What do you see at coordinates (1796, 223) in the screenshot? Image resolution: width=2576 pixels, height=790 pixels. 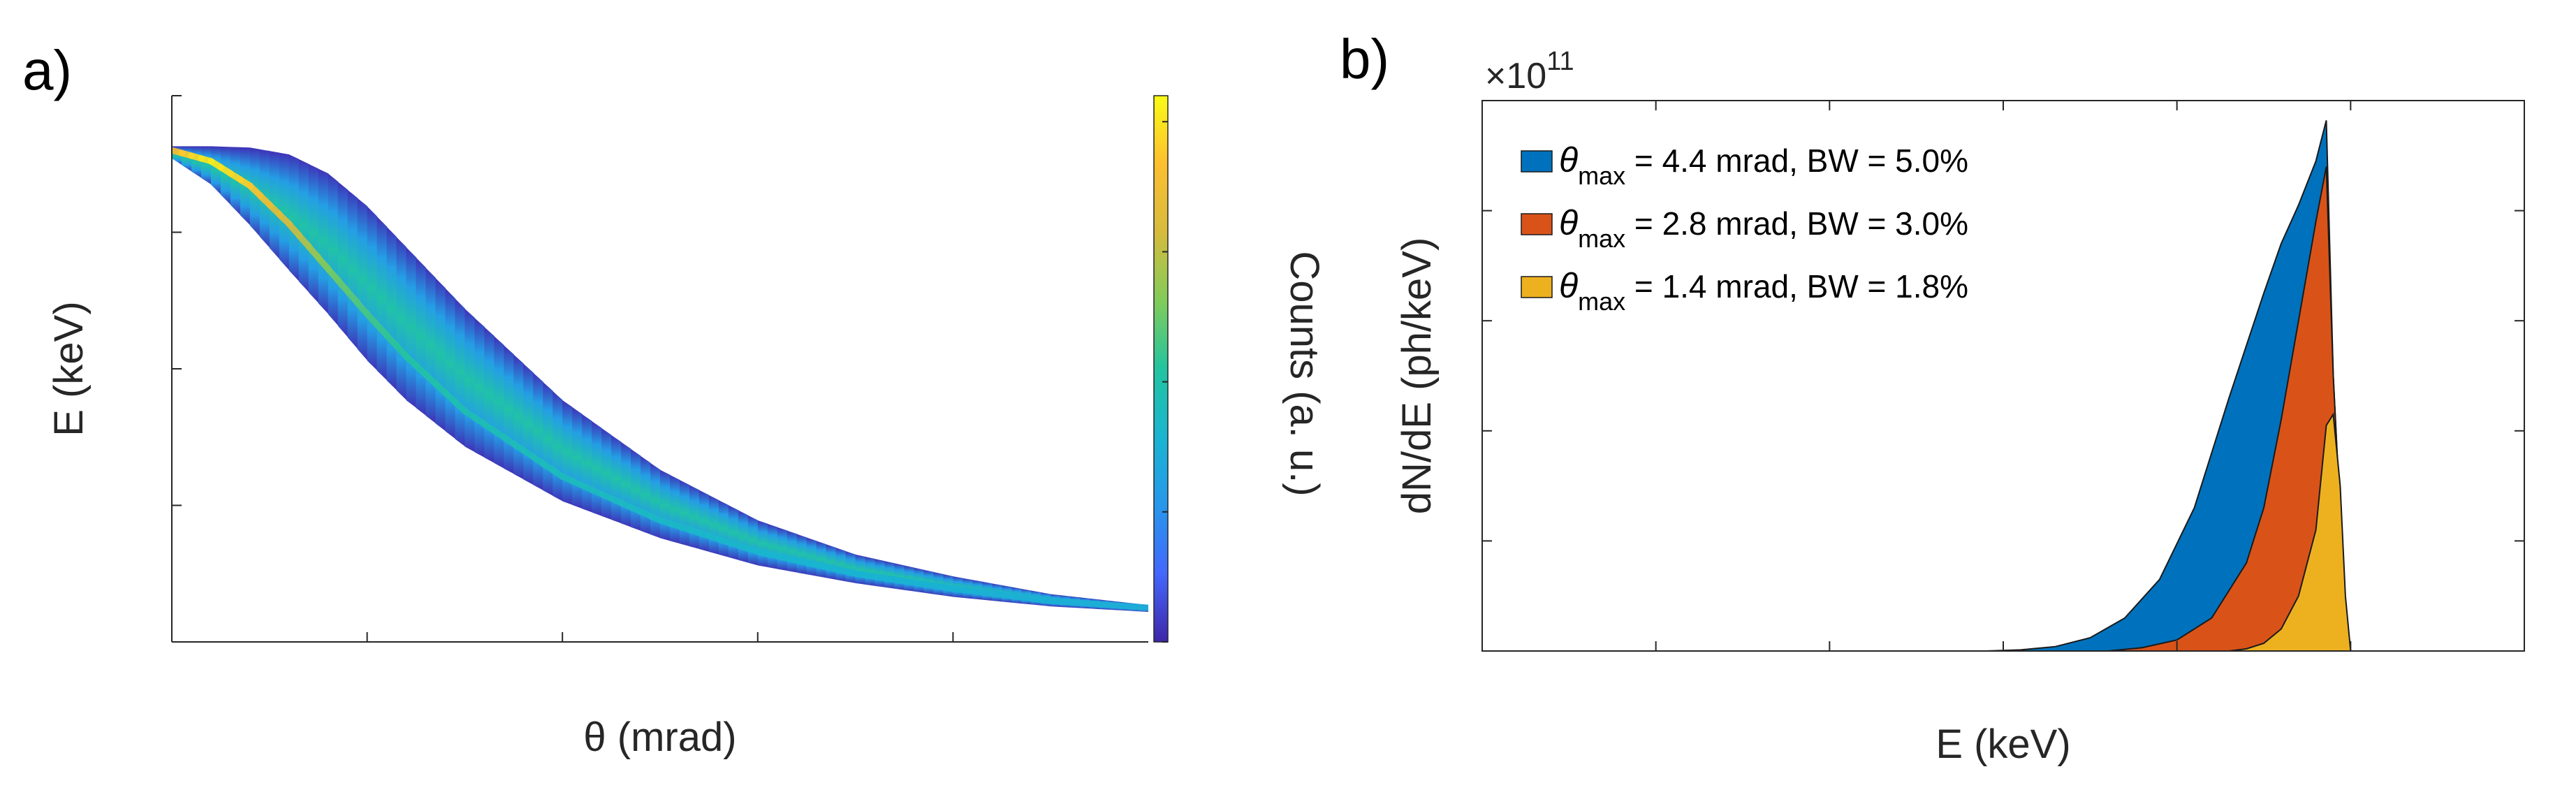 I see `legend-entry-text: = 2.8 mrad, BW = 3.0%` at bounding box center [1796, 223].